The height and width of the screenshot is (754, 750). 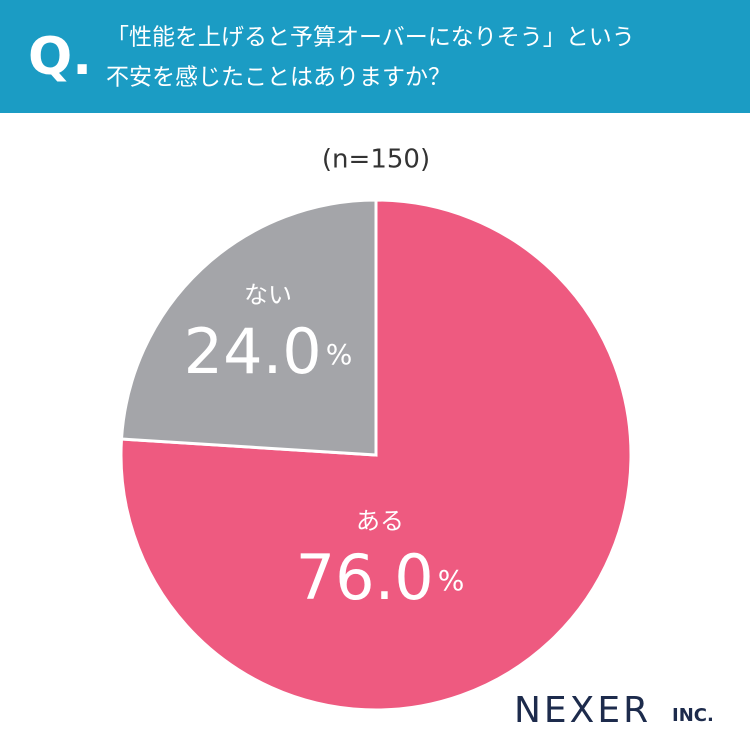 I want to click on slice-category-label: ない, so click(x=268, y=295).